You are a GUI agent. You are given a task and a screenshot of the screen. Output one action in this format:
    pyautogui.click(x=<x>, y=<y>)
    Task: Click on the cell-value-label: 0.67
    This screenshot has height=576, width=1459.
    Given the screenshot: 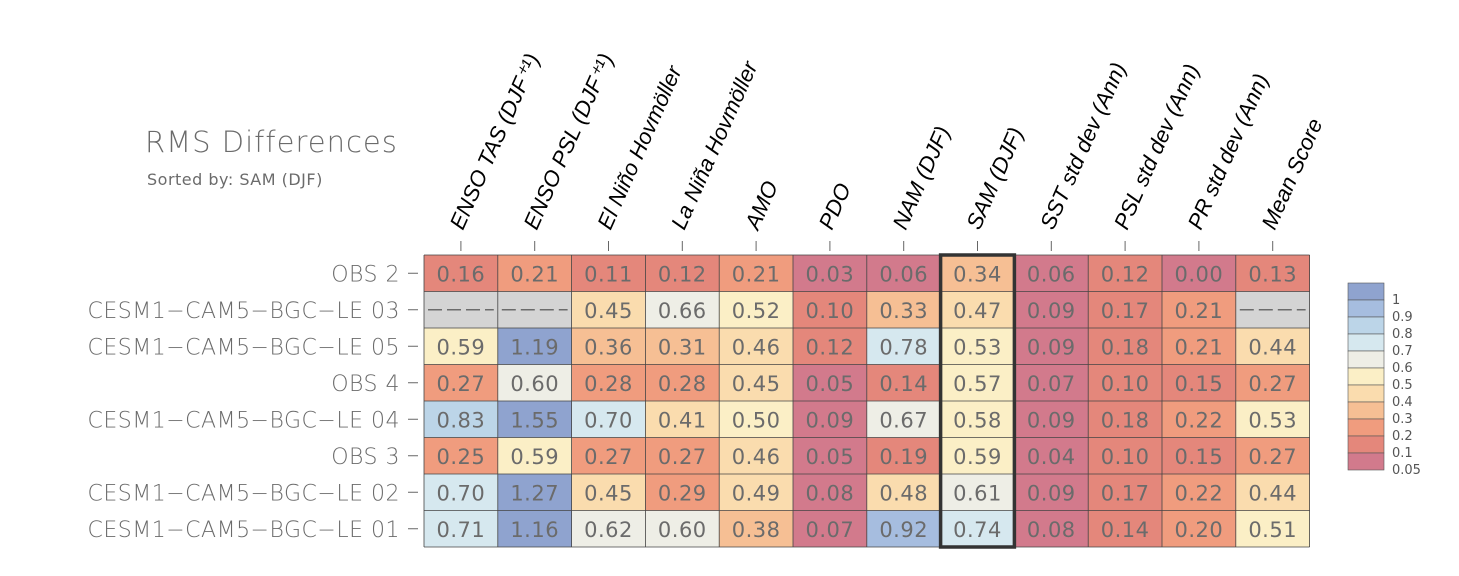 What is the action you would take?
    pyautogui.click(x=903, y=420)
    